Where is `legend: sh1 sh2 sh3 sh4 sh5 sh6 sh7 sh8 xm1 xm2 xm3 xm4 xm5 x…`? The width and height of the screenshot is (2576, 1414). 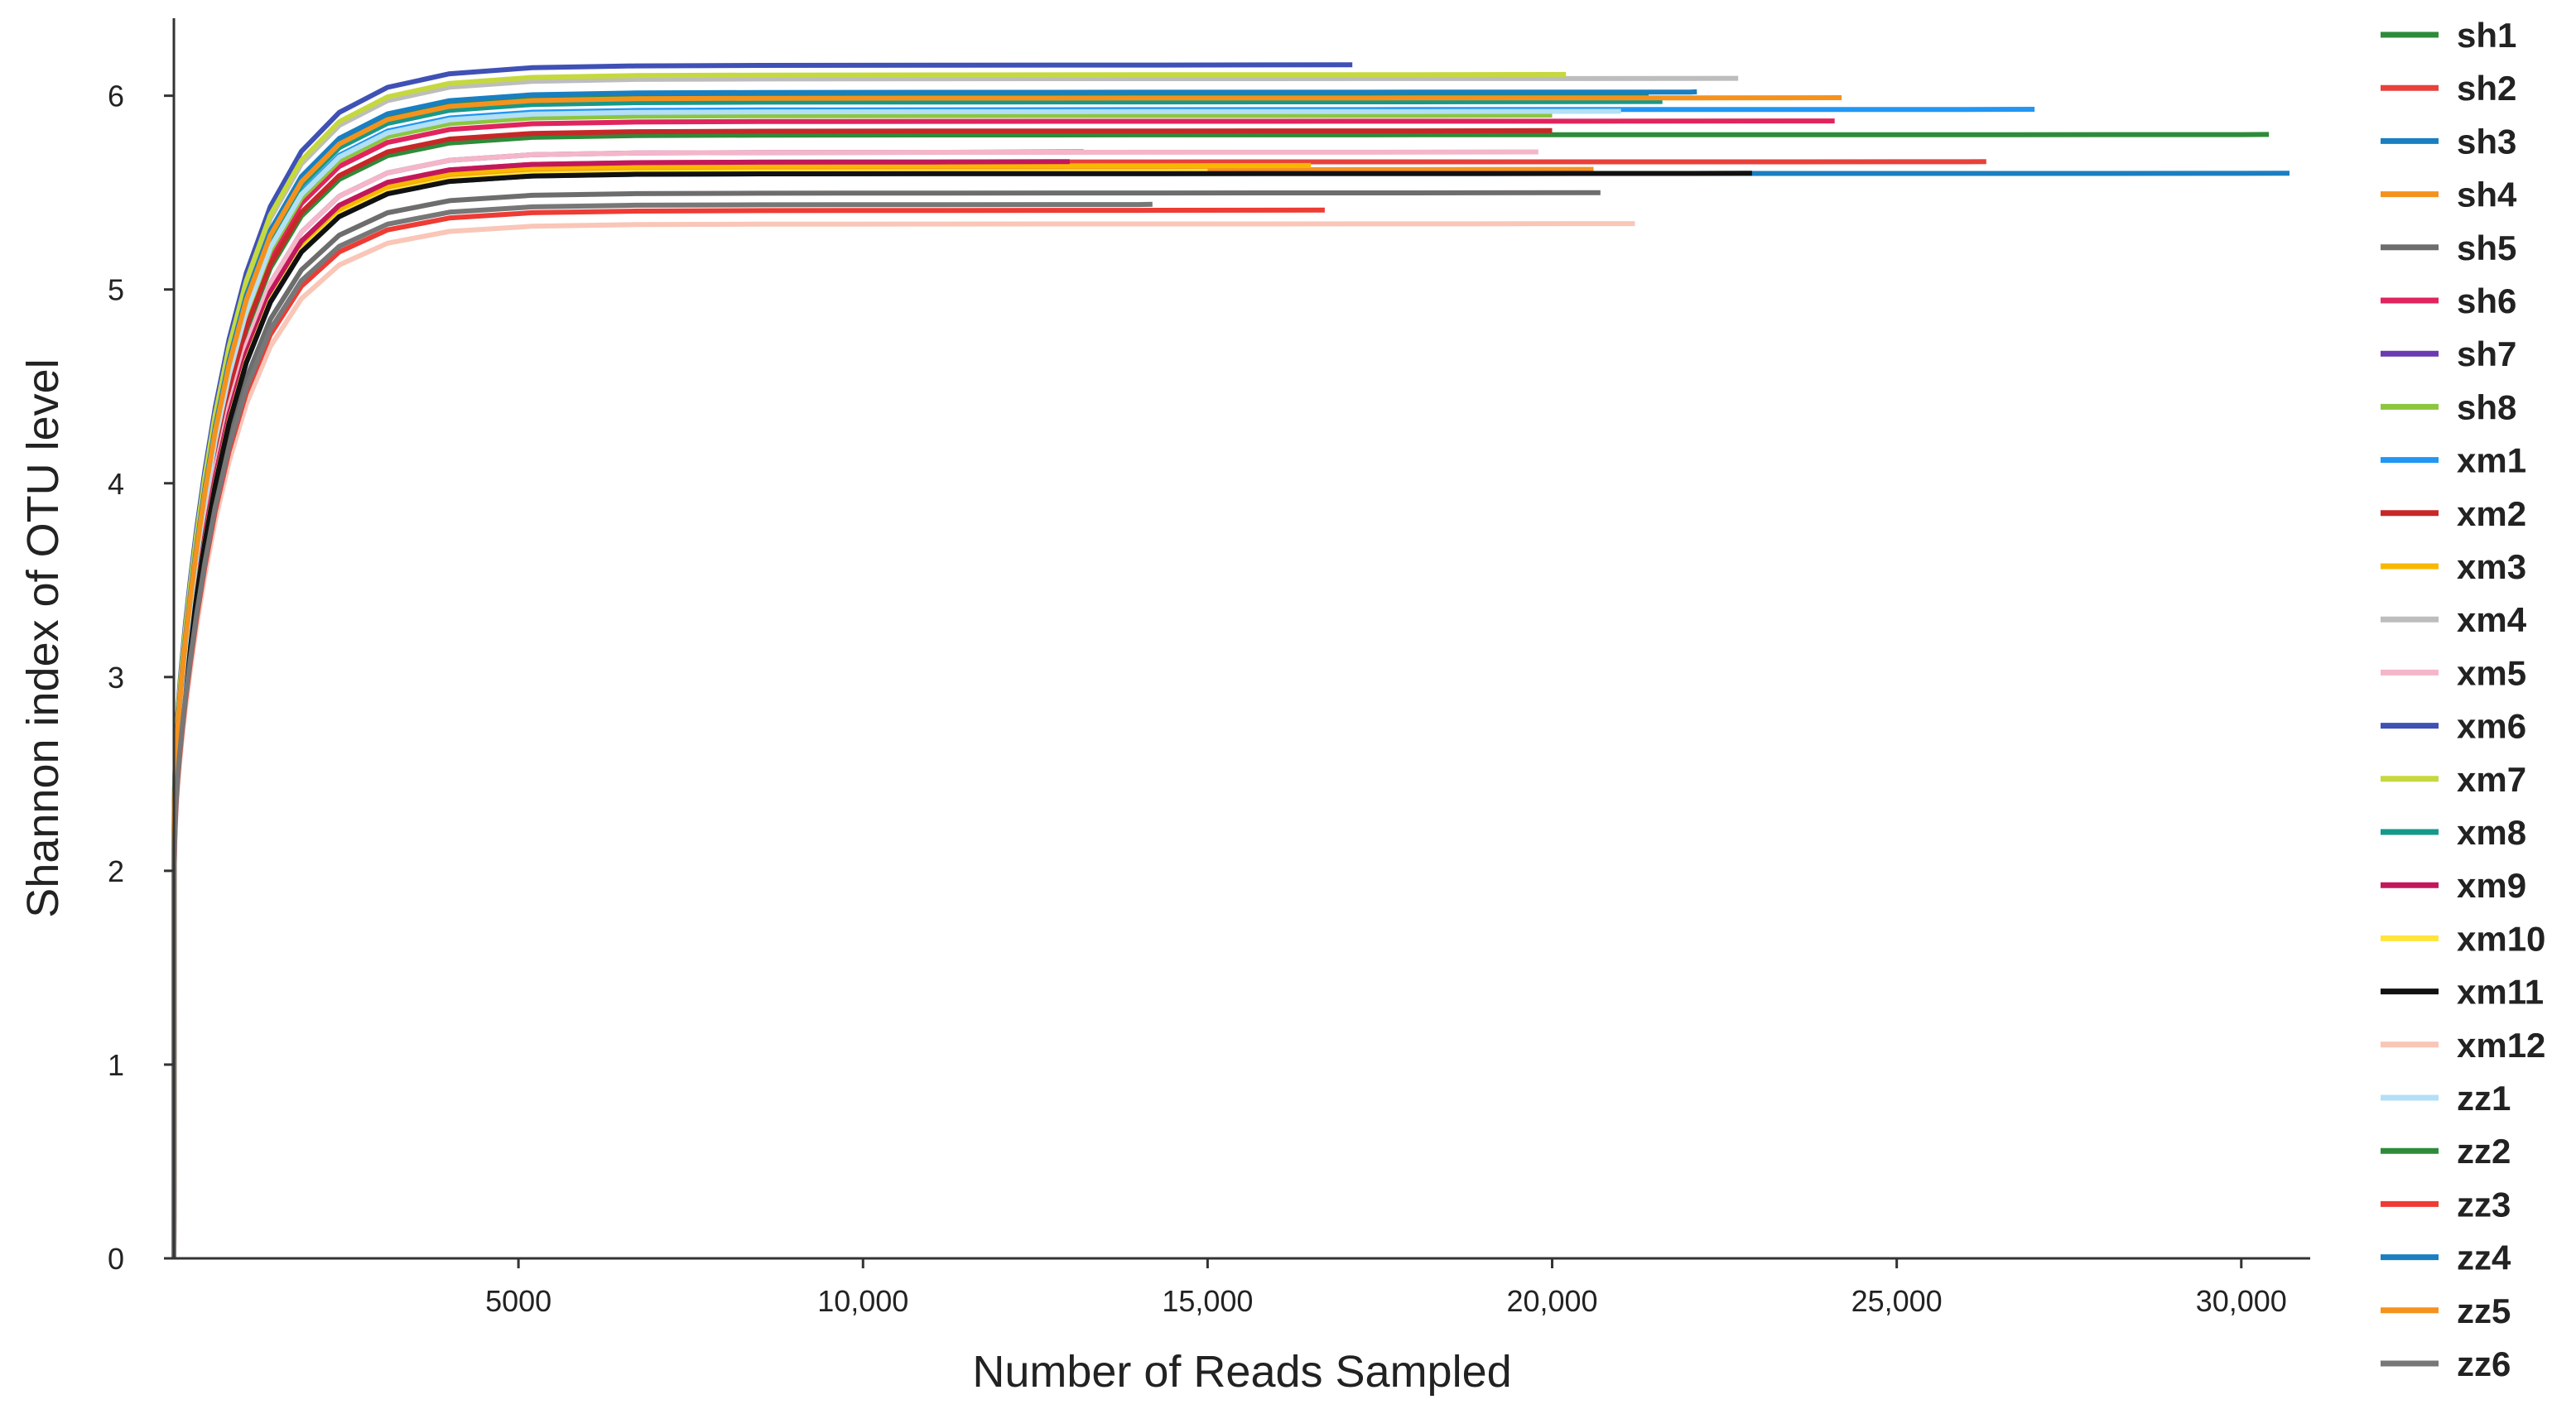 legend: sh1 sh2 sh3 sh4 sh5 sh6 sh7 sh8 xm1 xm2 xm3 xm4 xm5 x… is located at coordinates (2463, 699).